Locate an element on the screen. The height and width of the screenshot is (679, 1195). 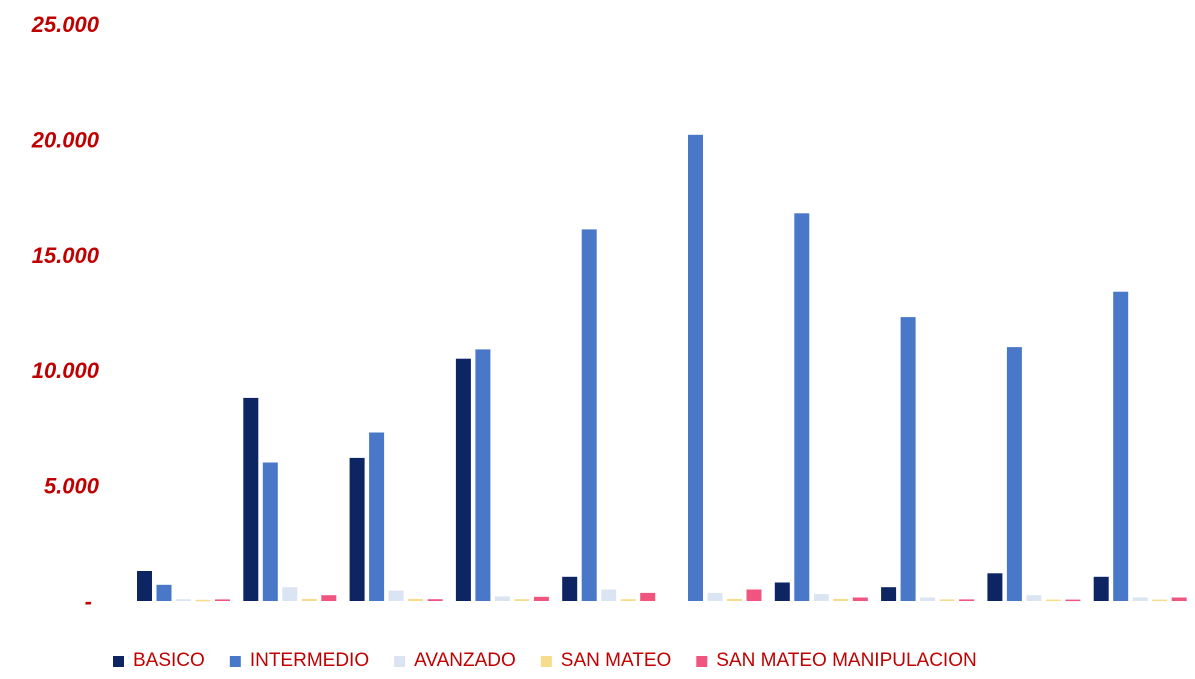
y-tick-label: 15.000 is located at coordinates (66, 255).